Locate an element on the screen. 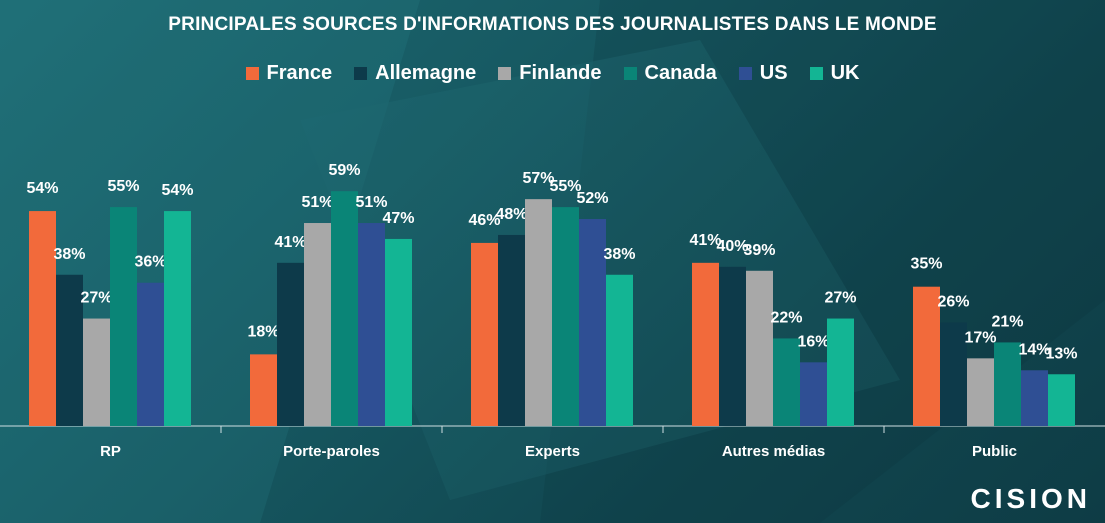 This screenshot has height=523, width=1105. legend-label: Finlande is located at coordinates (560, 73).